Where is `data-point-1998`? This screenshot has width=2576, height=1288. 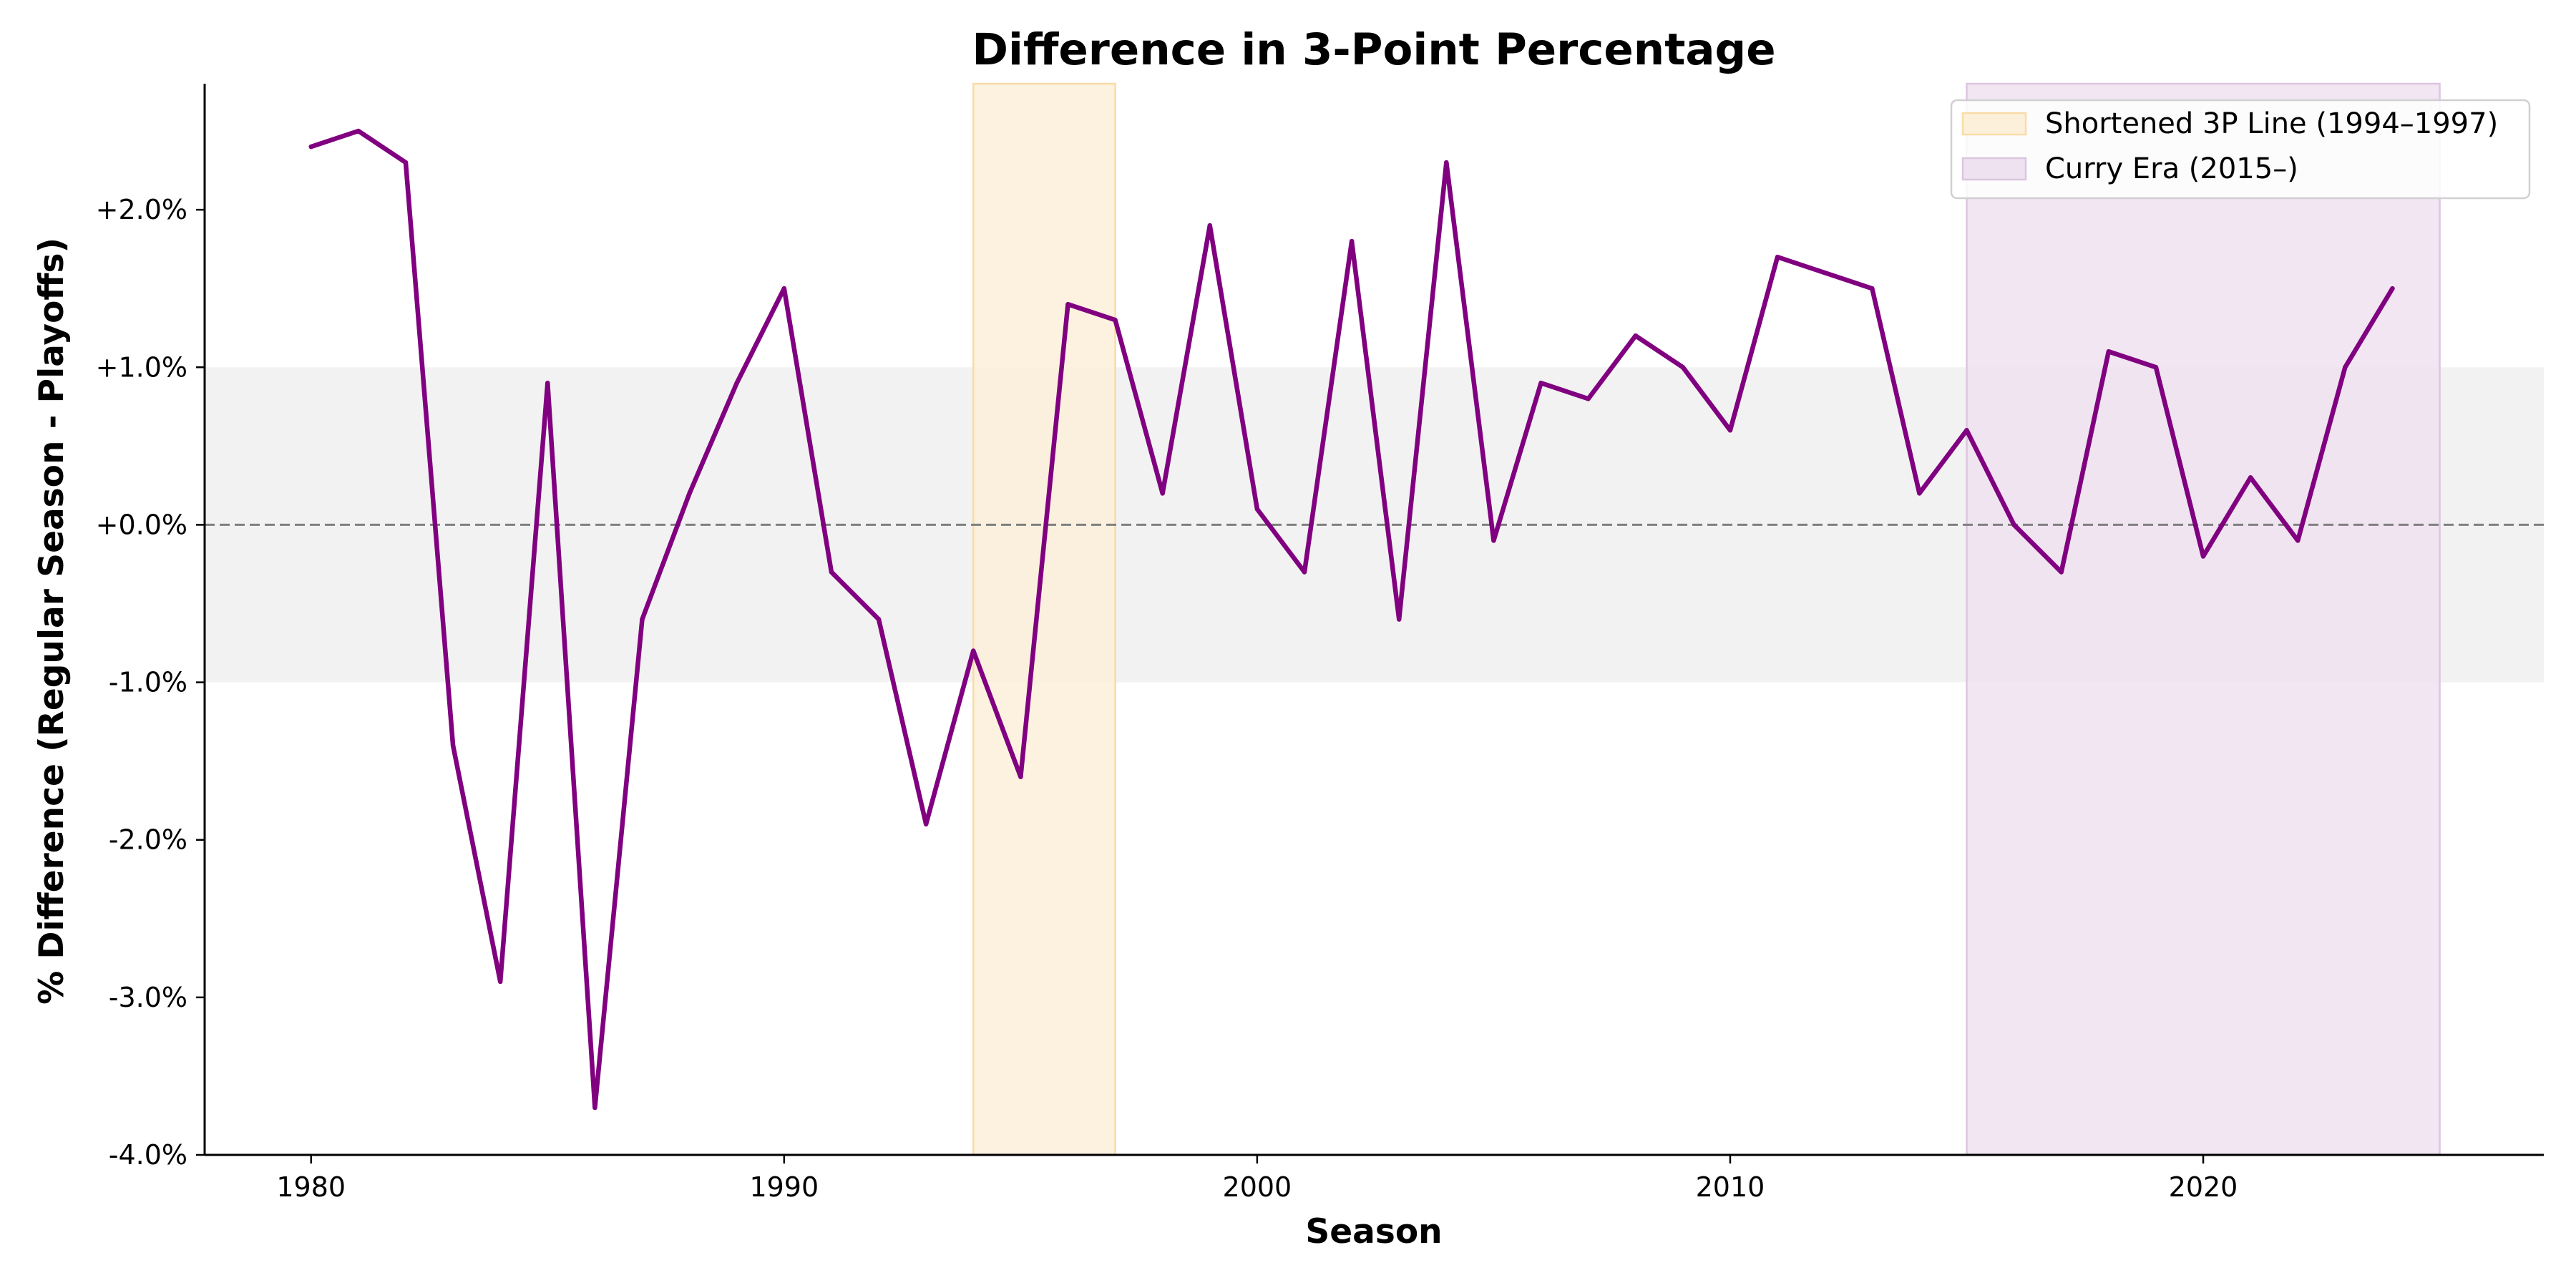 data-point-1998 is located at coordinates (1162, 493).